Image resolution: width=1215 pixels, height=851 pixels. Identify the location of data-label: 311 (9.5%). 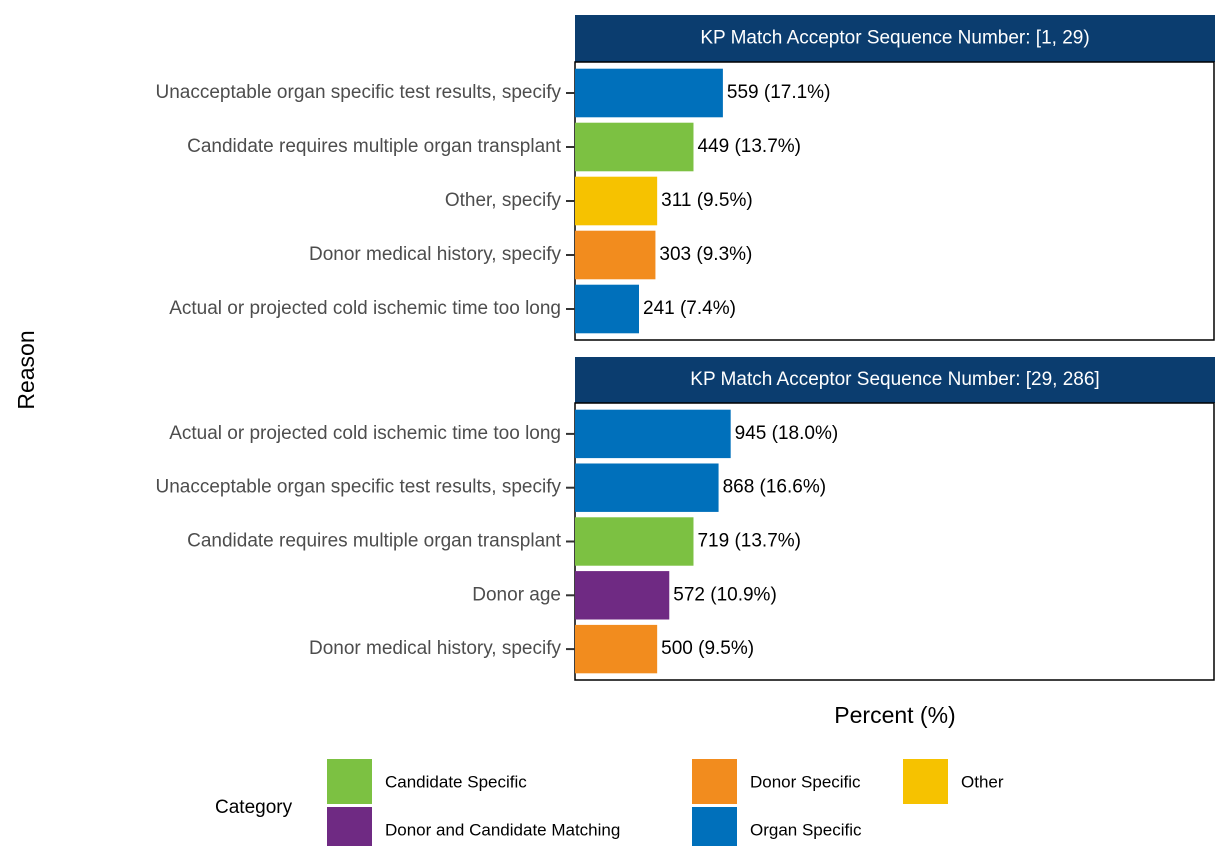
(707, 200).